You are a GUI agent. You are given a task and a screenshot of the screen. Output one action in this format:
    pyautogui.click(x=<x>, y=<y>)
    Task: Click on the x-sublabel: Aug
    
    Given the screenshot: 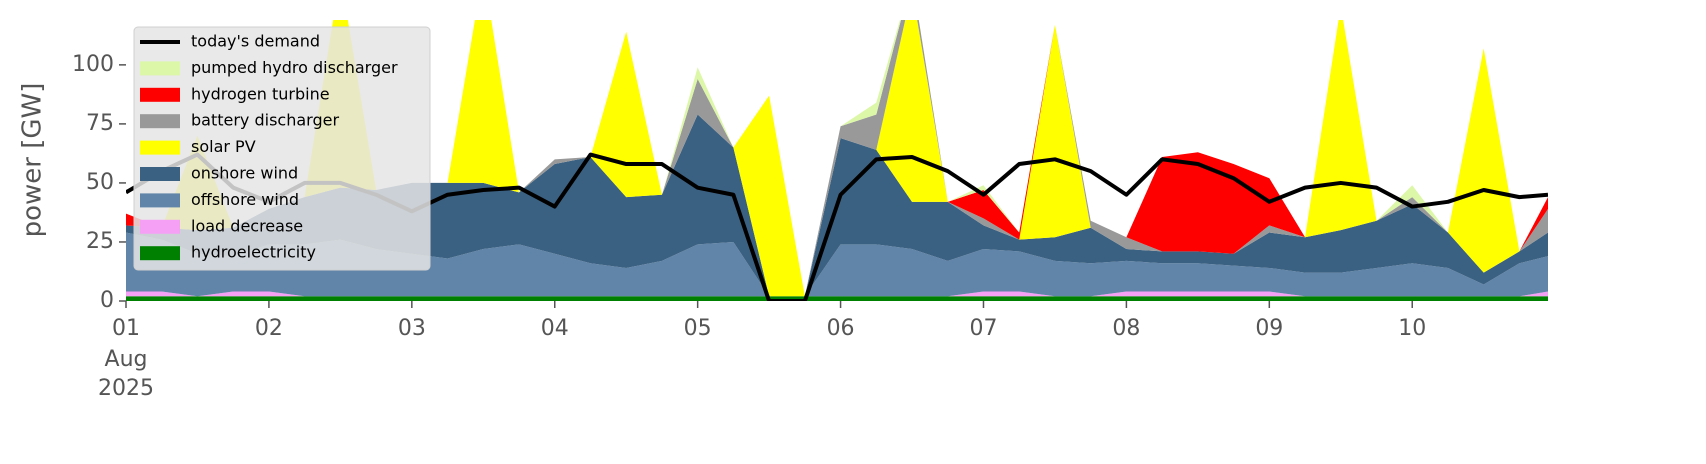 What is the action you would take?
    pyautogui.click(x=126, y=359)
    